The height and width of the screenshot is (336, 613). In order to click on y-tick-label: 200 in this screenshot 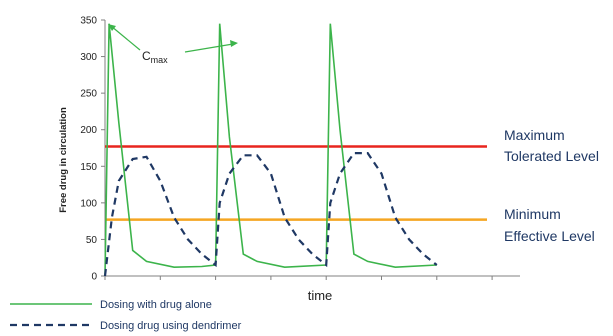, I will do `click(88, 130)`.